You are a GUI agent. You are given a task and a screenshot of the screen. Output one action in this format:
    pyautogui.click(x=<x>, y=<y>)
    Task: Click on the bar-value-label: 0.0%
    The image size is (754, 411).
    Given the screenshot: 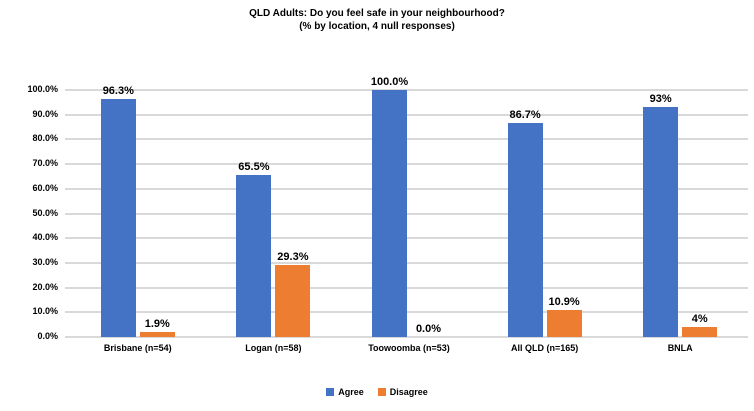 What is the action you would take?
    pyautogui.click(x=428, y=329)
    